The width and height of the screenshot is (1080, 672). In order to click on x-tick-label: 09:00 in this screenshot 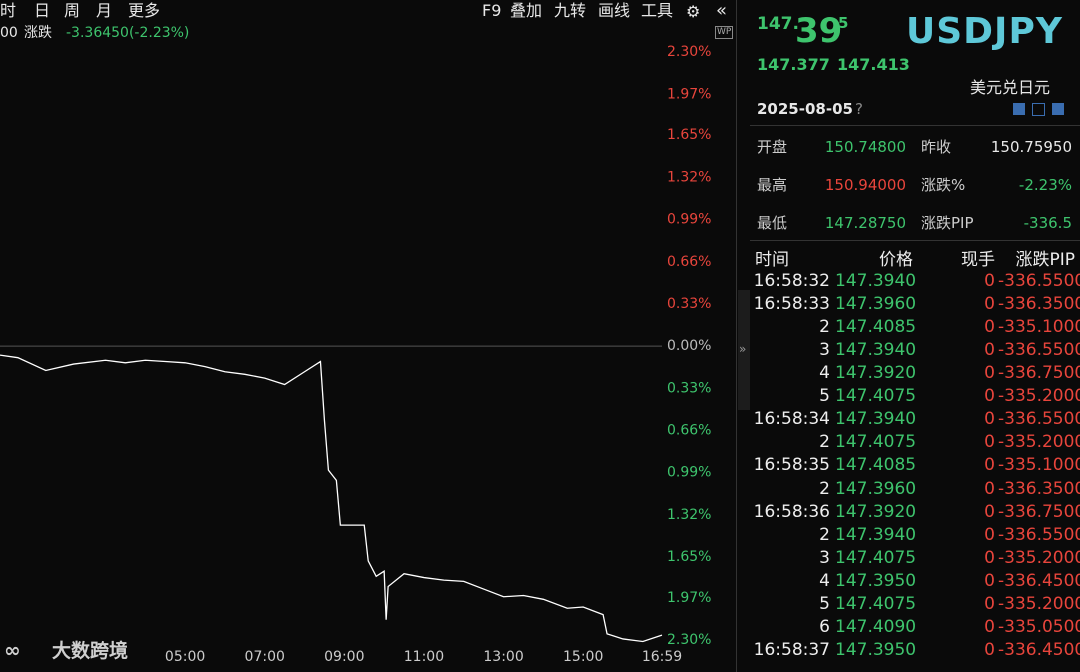, I will do `click(344, 657)`.